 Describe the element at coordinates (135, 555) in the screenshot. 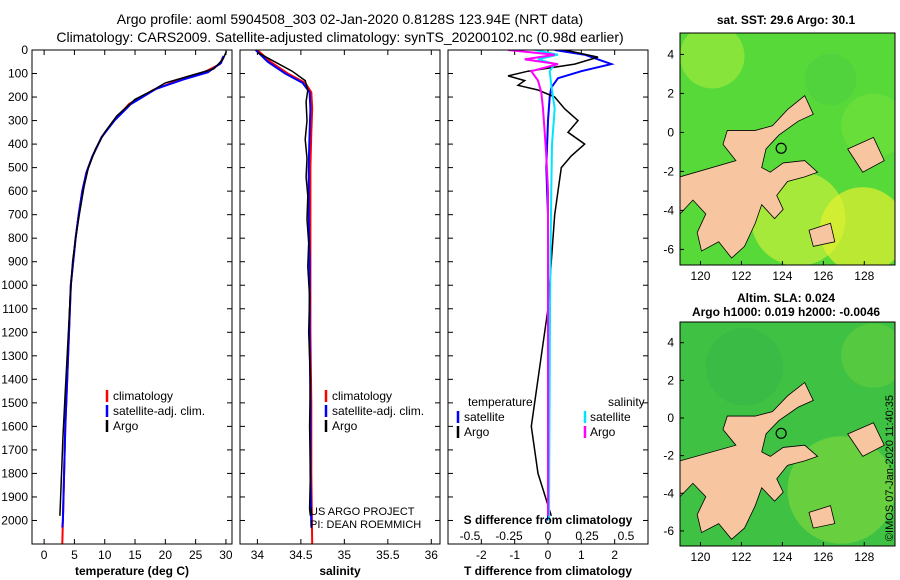

I see `x-tick-label: 15` at that location.